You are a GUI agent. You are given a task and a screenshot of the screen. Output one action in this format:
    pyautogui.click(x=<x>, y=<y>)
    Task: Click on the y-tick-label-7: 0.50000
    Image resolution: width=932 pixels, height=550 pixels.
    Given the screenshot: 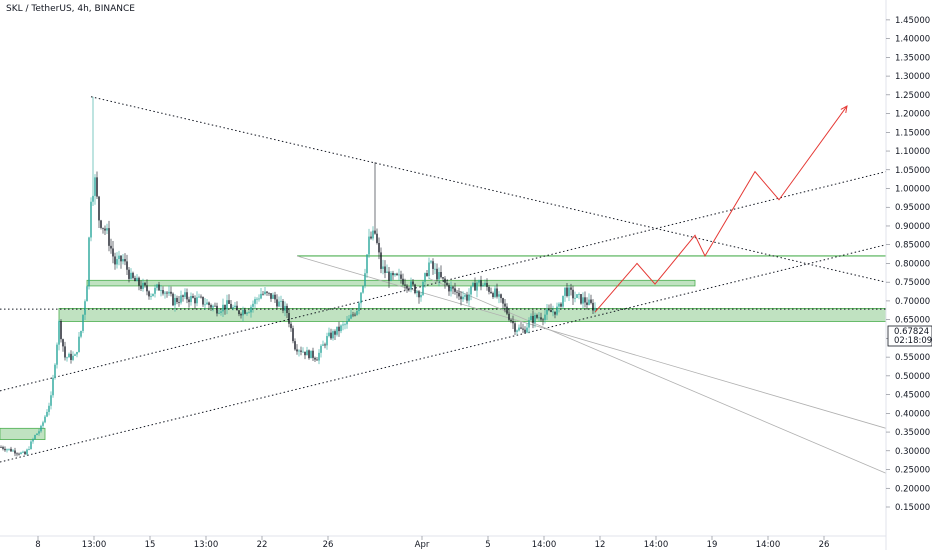 What is the action you would take?
    pyautogui.click(x=912, y=377)
    